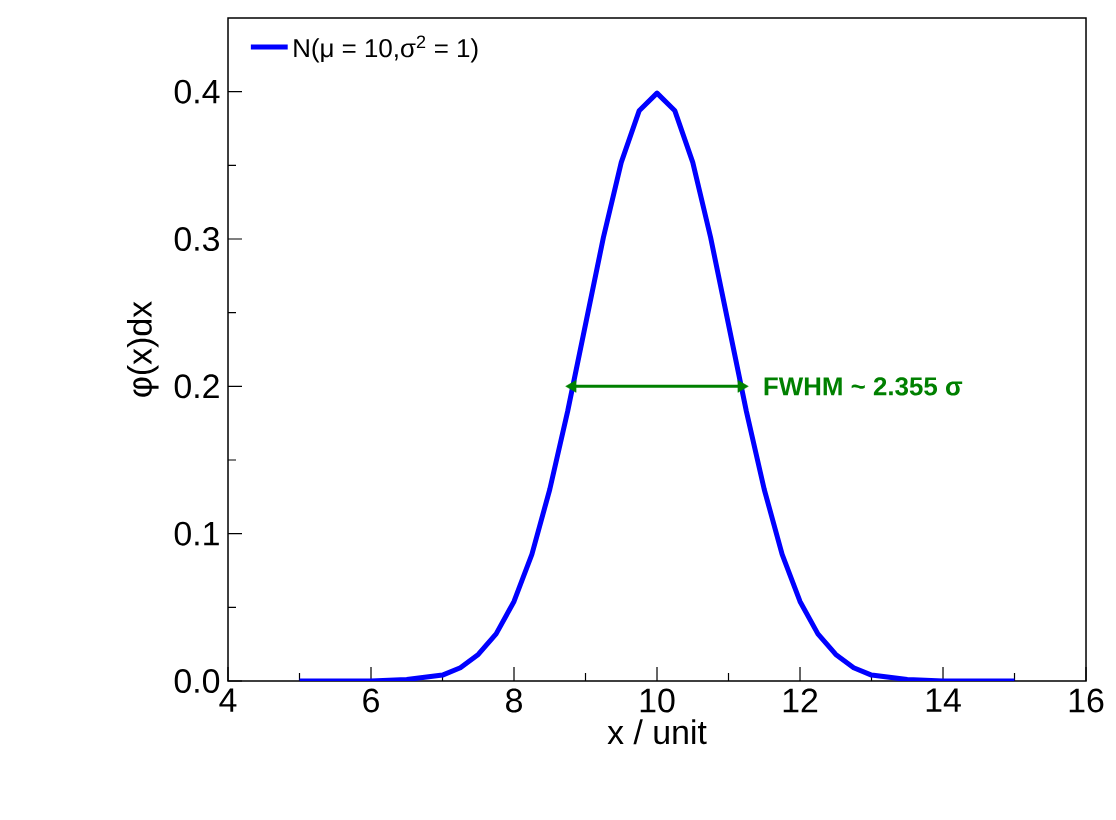  I want to click on x-axis-title: x / unit, so click(657, 732).